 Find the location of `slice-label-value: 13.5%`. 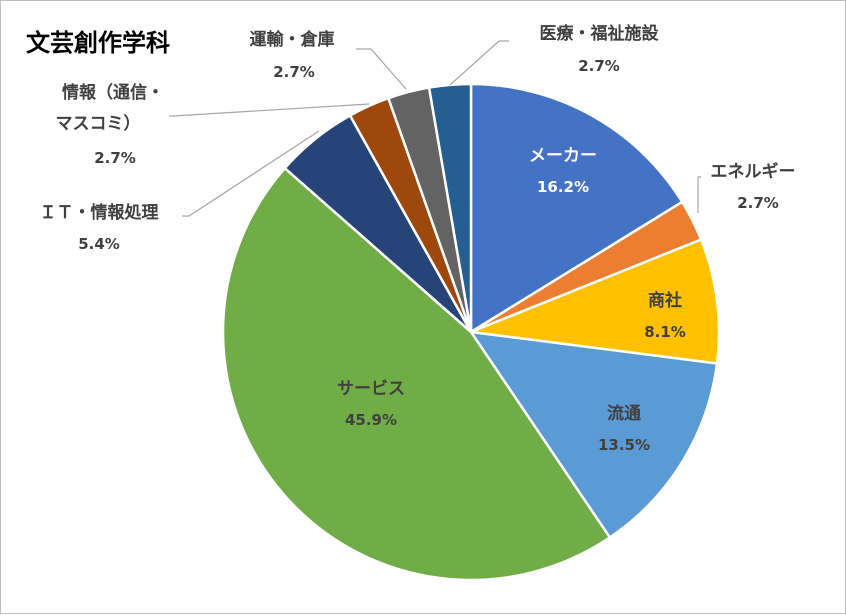

slice-label-value: 13.5% is located at coordinates (624, 445).